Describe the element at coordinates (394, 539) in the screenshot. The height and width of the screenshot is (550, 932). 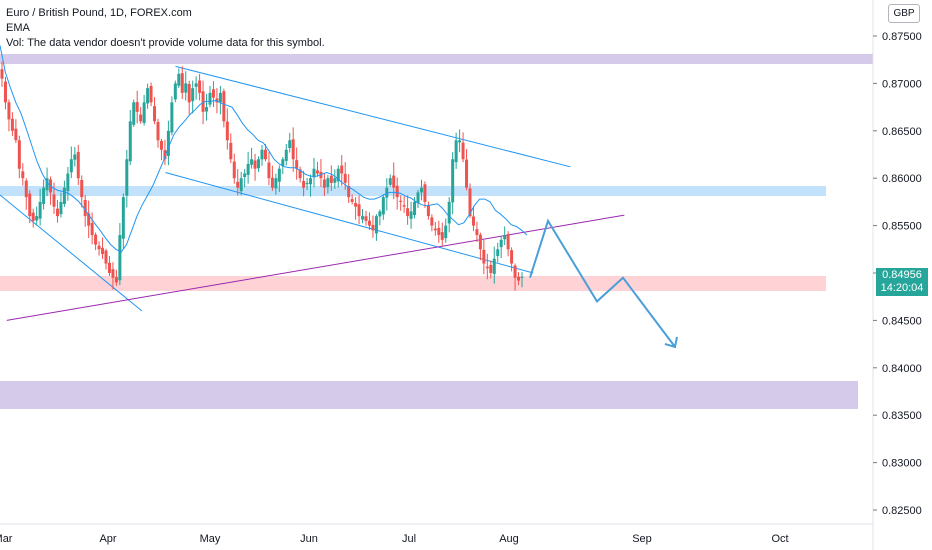
I see `time-axis: Mar Apr May Jun Jul Aug Sep Oct` at that location.